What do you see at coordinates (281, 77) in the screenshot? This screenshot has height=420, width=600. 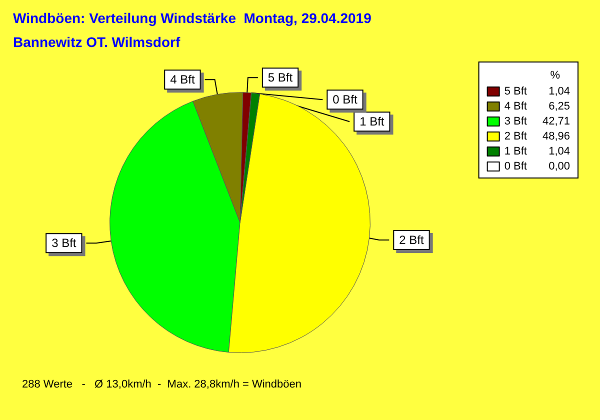 I see `slice-label: 5 Bft` at bounding box center [281, 77].